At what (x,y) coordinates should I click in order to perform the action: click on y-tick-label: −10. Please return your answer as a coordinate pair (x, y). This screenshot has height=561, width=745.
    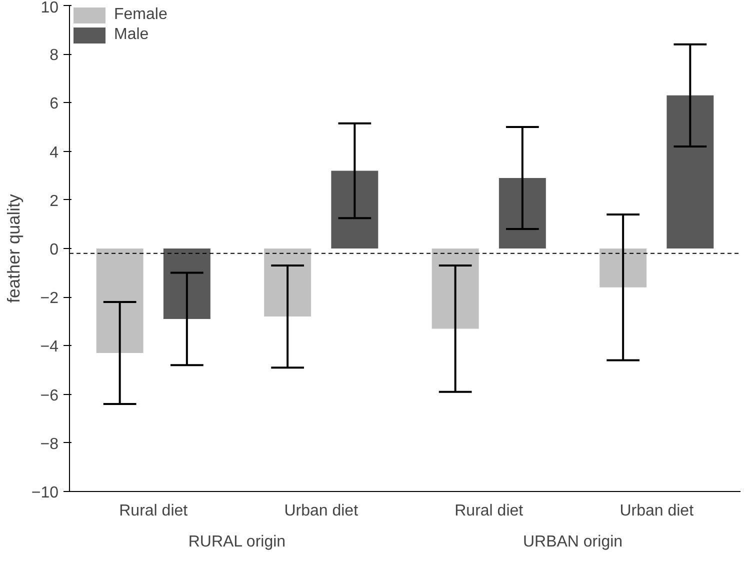
    Looking at the image, I should click on (45, 493).